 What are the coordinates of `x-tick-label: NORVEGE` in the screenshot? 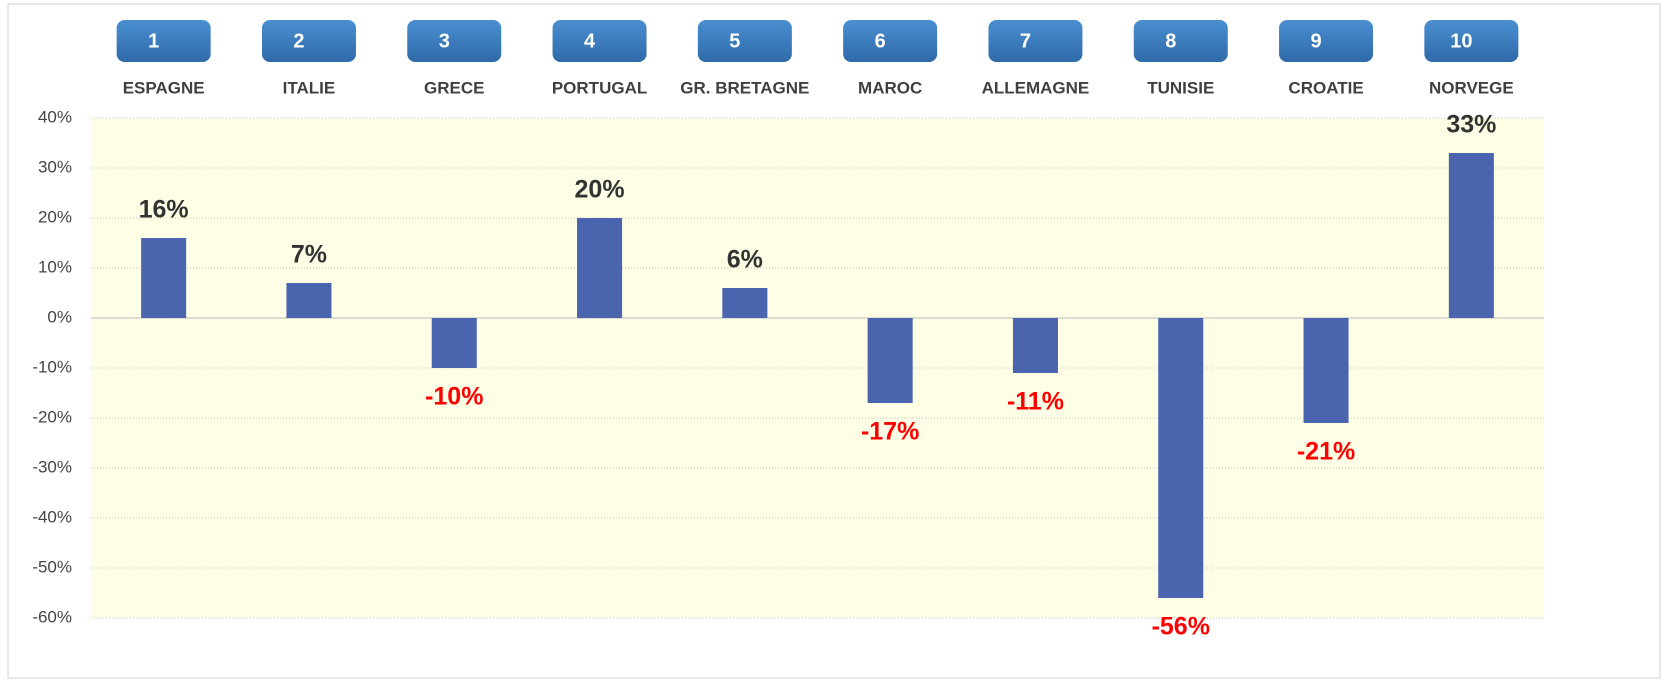 It's located at (1471, 87).